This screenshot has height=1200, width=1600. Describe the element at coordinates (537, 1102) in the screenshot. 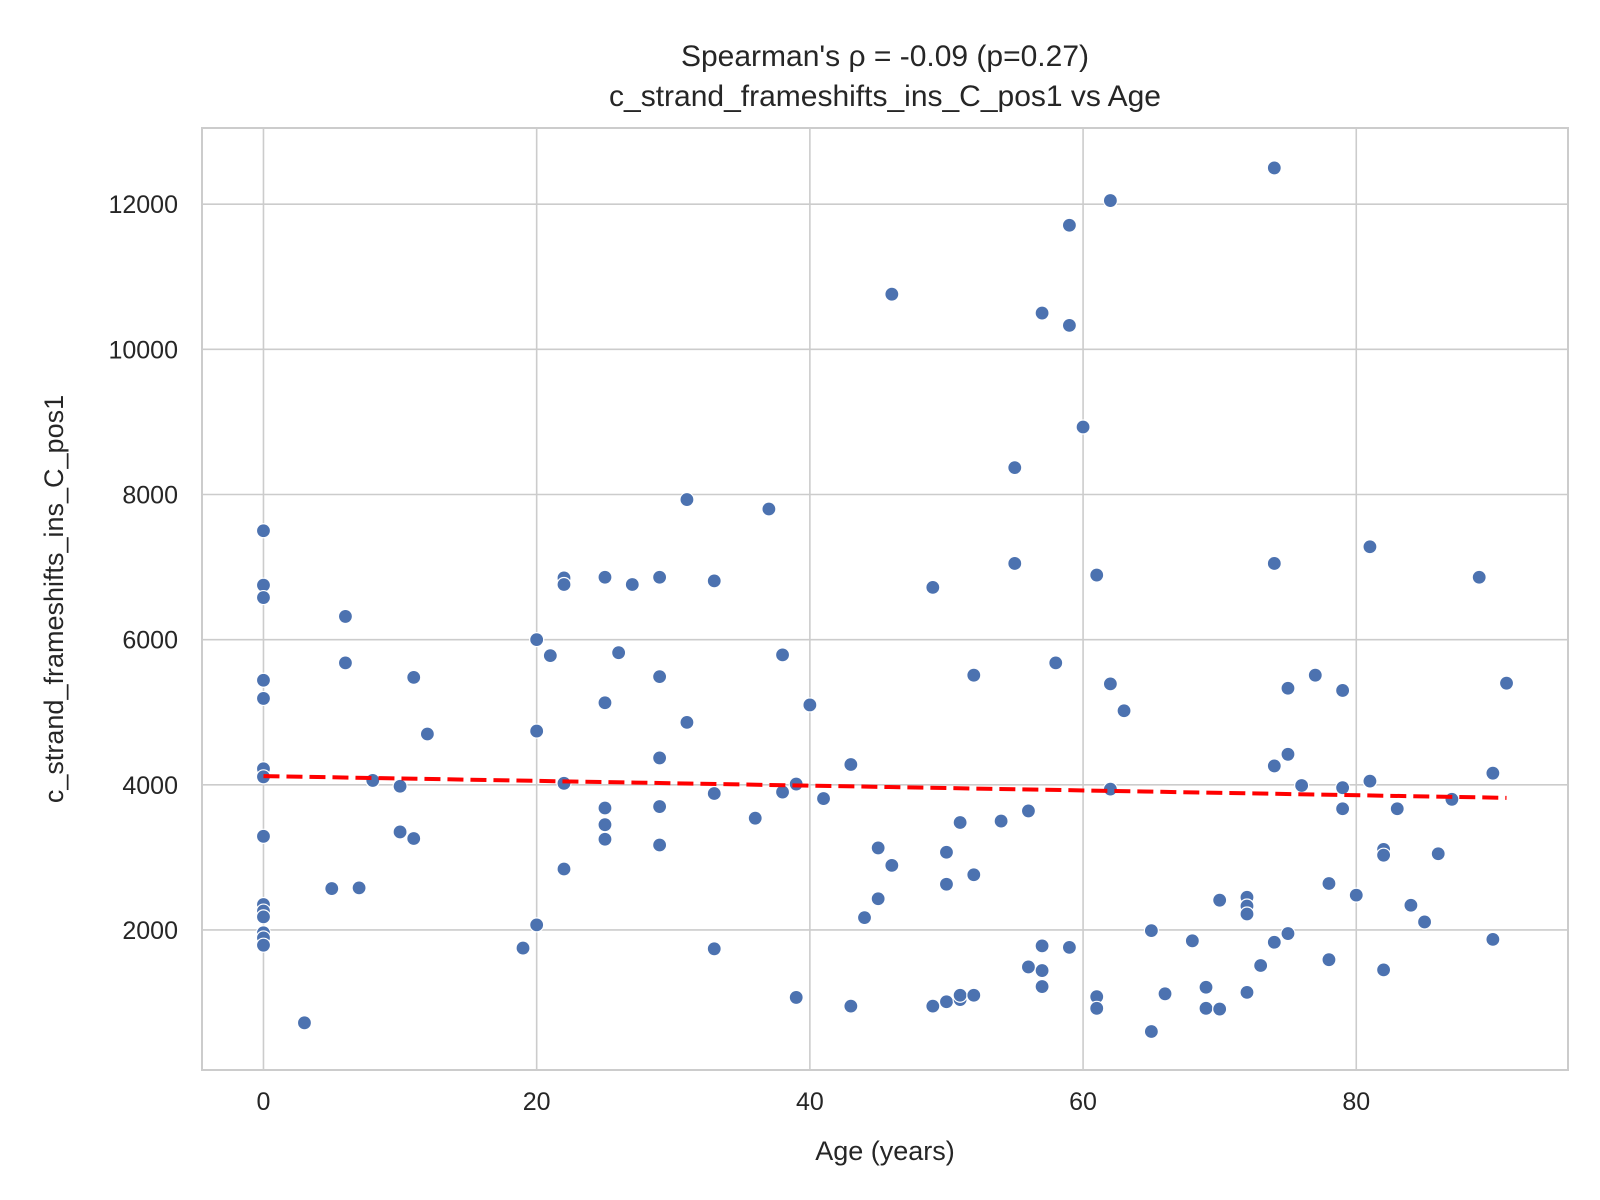

I see `x-tick-label: 20` at that location.